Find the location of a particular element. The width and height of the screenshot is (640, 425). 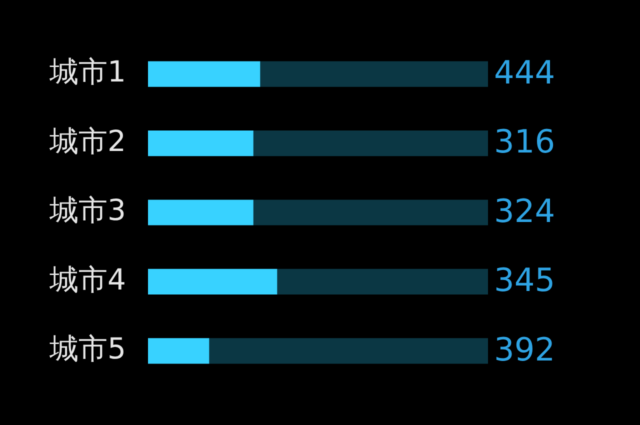

y-tick-label: 城市2 is located at coordinates (87, 141).